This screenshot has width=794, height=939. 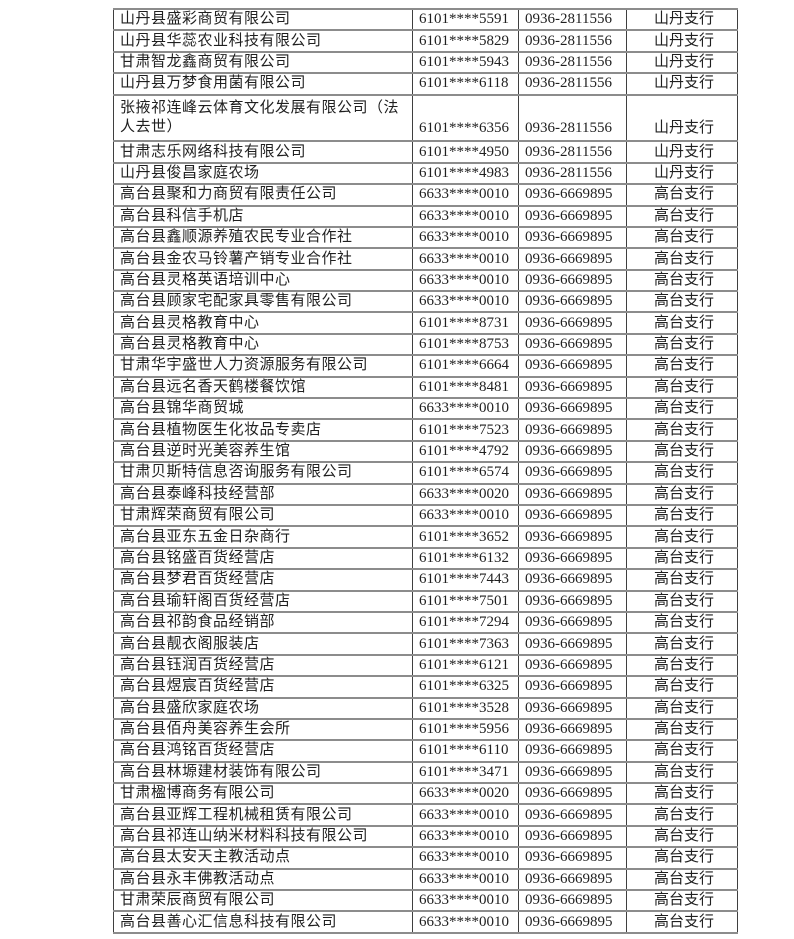 What do you see at coordinates (465, 473) in the screenshot?
I see `account-cell: 6101****6574` at bounding box center [465, 473].